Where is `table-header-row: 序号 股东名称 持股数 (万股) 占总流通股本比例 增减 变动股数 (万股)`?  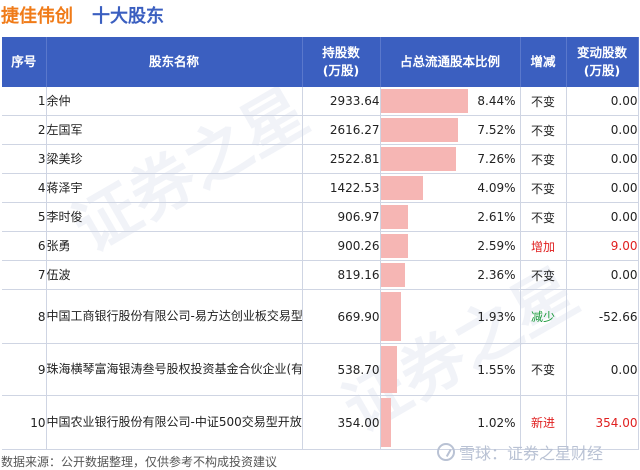
table-header-row: 序号 股东名称 持股数 (万股) 占总流通股本比例 增减 变动股数 (万股) is located at coordinates (320, 62).